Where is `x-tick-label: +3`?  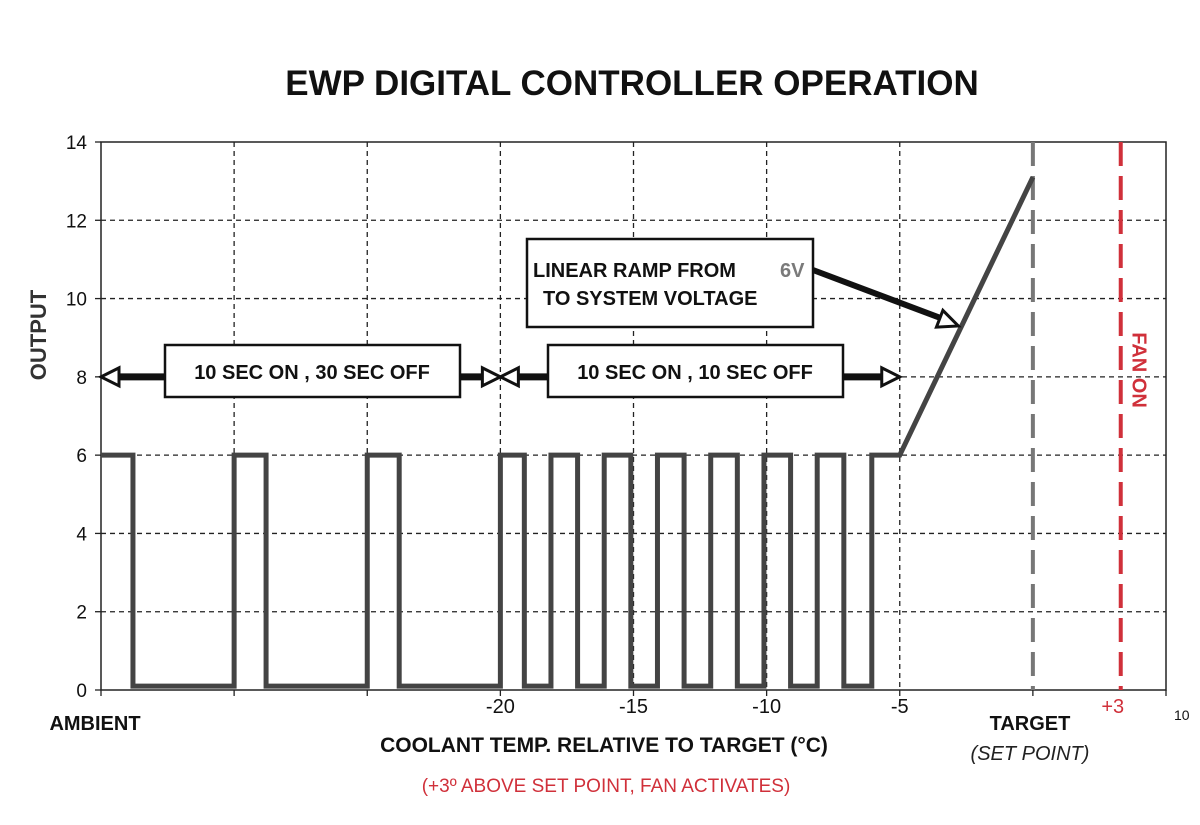
x-tick-label: +3 is located at coordinates (1112, 707).